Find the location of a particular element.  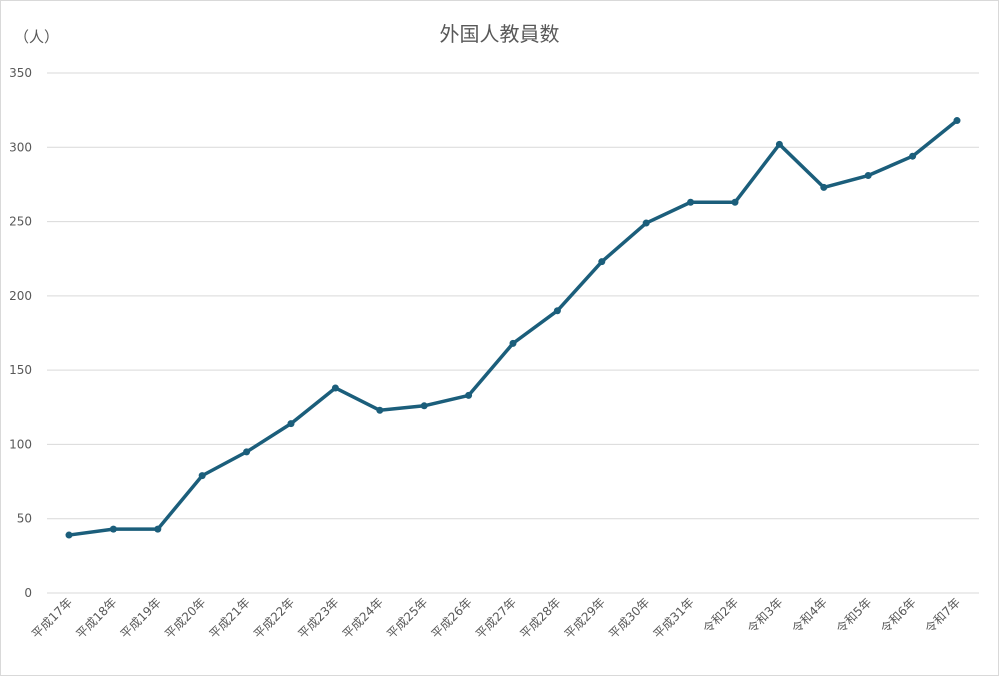

x-tick-label: 平成25年 is located at coordinates (407, 618).